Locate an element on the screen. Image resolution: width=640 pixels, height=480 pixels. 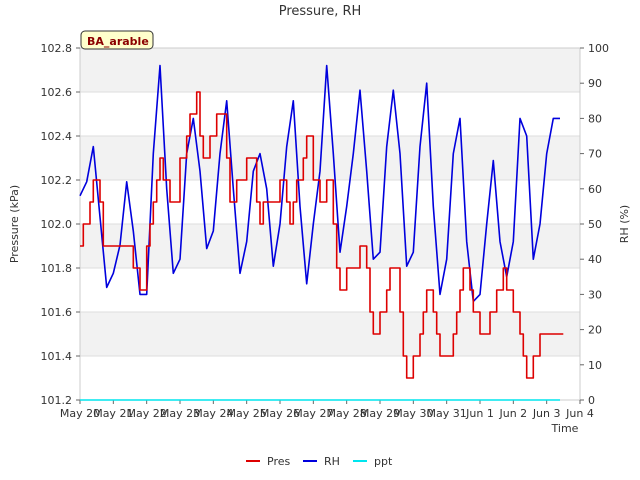
y-left-tick-label: 101.6 is located at coordinates (57, 312).